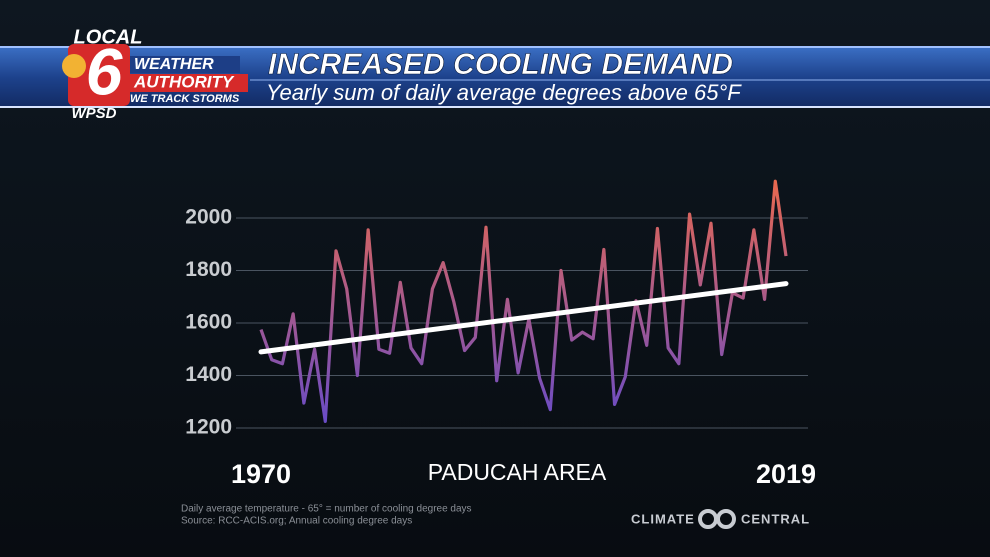  I want to click on credit-text: CLIMATE, so click(663, 518).